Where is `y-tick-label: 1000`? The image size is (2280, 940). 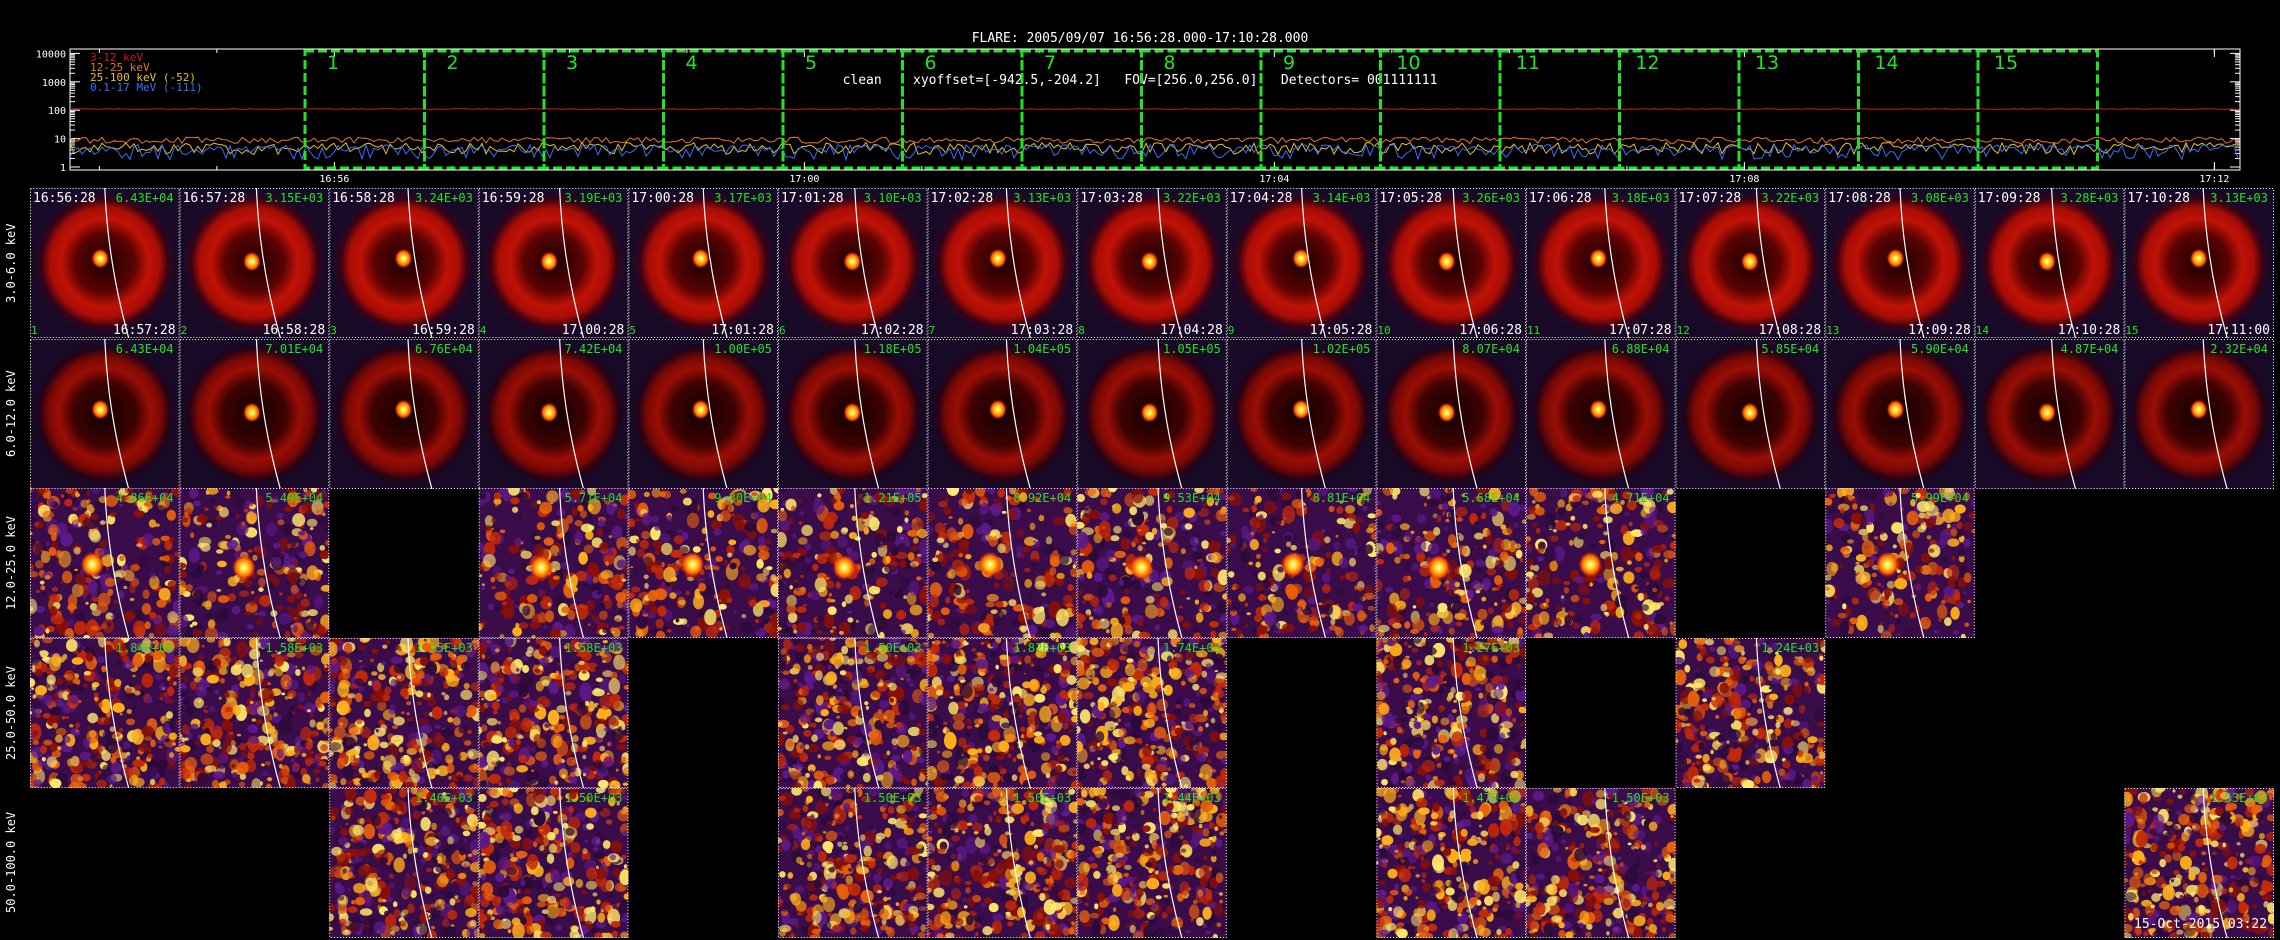 y-tick-label: 1000 is located at coordinates (54, 83).